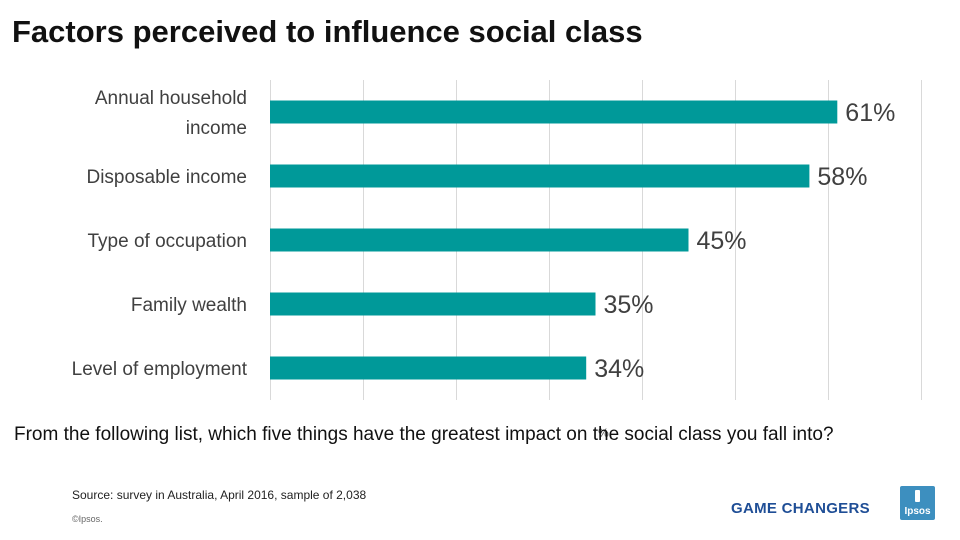 The height and width of the screenshot is (540, 960). What do you see at coordinates (619, 369) in the screenshot?
I see `data-label: 34%` at bounding box center [619, 369].